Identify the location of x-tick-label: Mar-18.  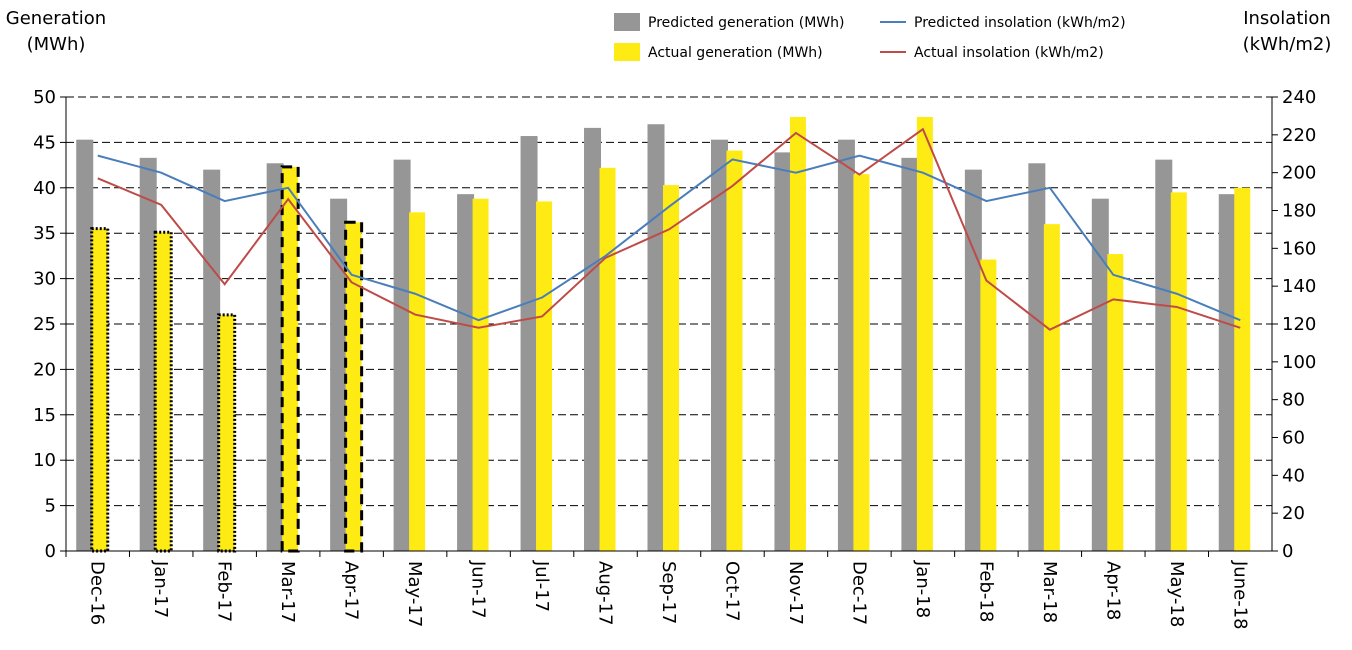
(1049, 592).